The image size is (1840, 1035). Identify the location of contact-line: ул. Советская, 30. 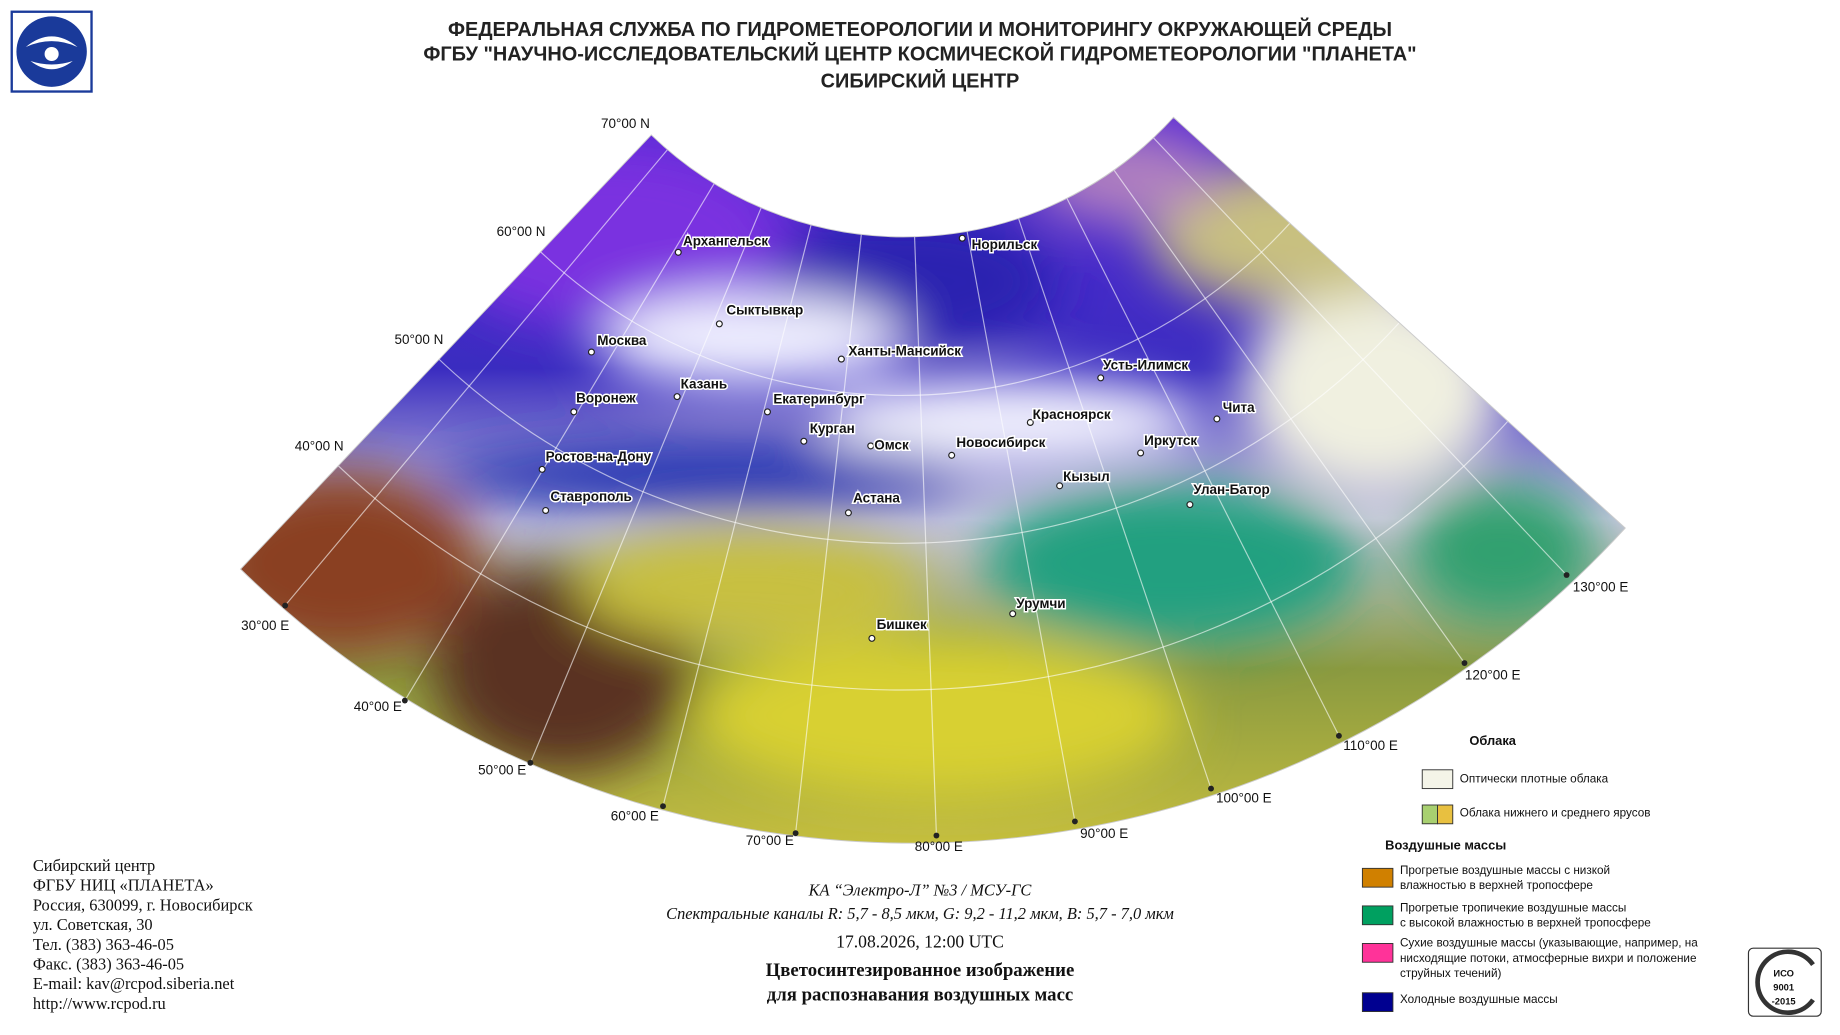
(93, 924).